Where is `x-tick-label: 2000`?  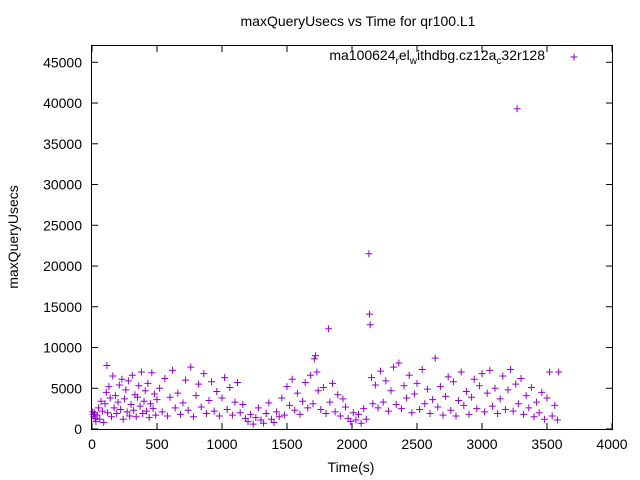 x-tick-label: 2000 is located at coordinates (351, 444).